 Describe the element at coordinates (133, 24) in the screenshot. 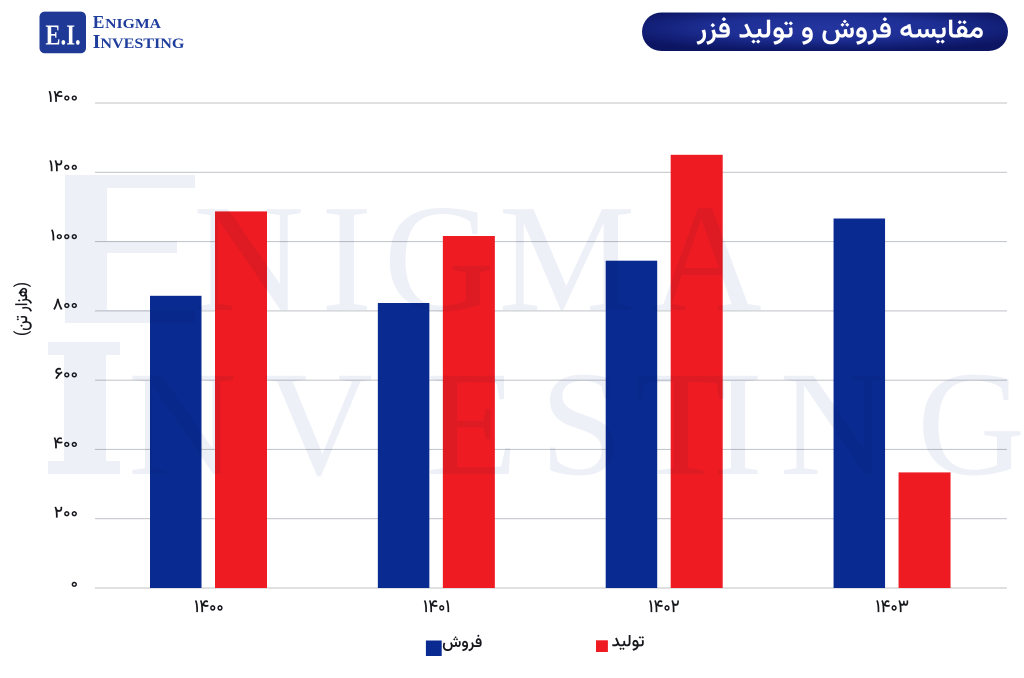

I see `svg-text: NIGMA` at that location.